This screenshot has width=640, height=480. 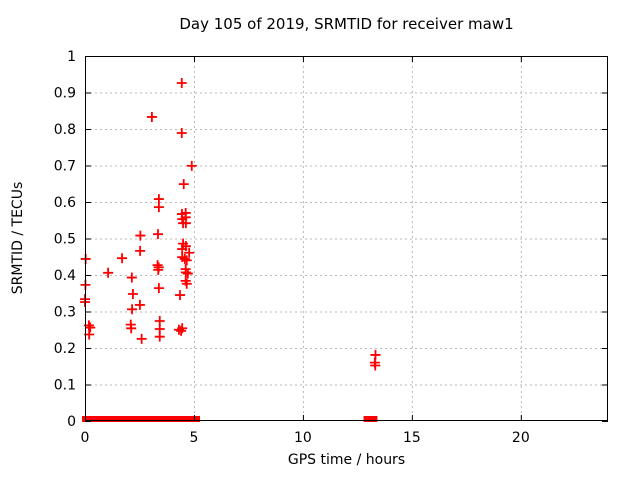 What do you see at coordinates (65, 276) in the screenshot?
I see `y-tick-label: 0.4` at bounding box center [65, 276].